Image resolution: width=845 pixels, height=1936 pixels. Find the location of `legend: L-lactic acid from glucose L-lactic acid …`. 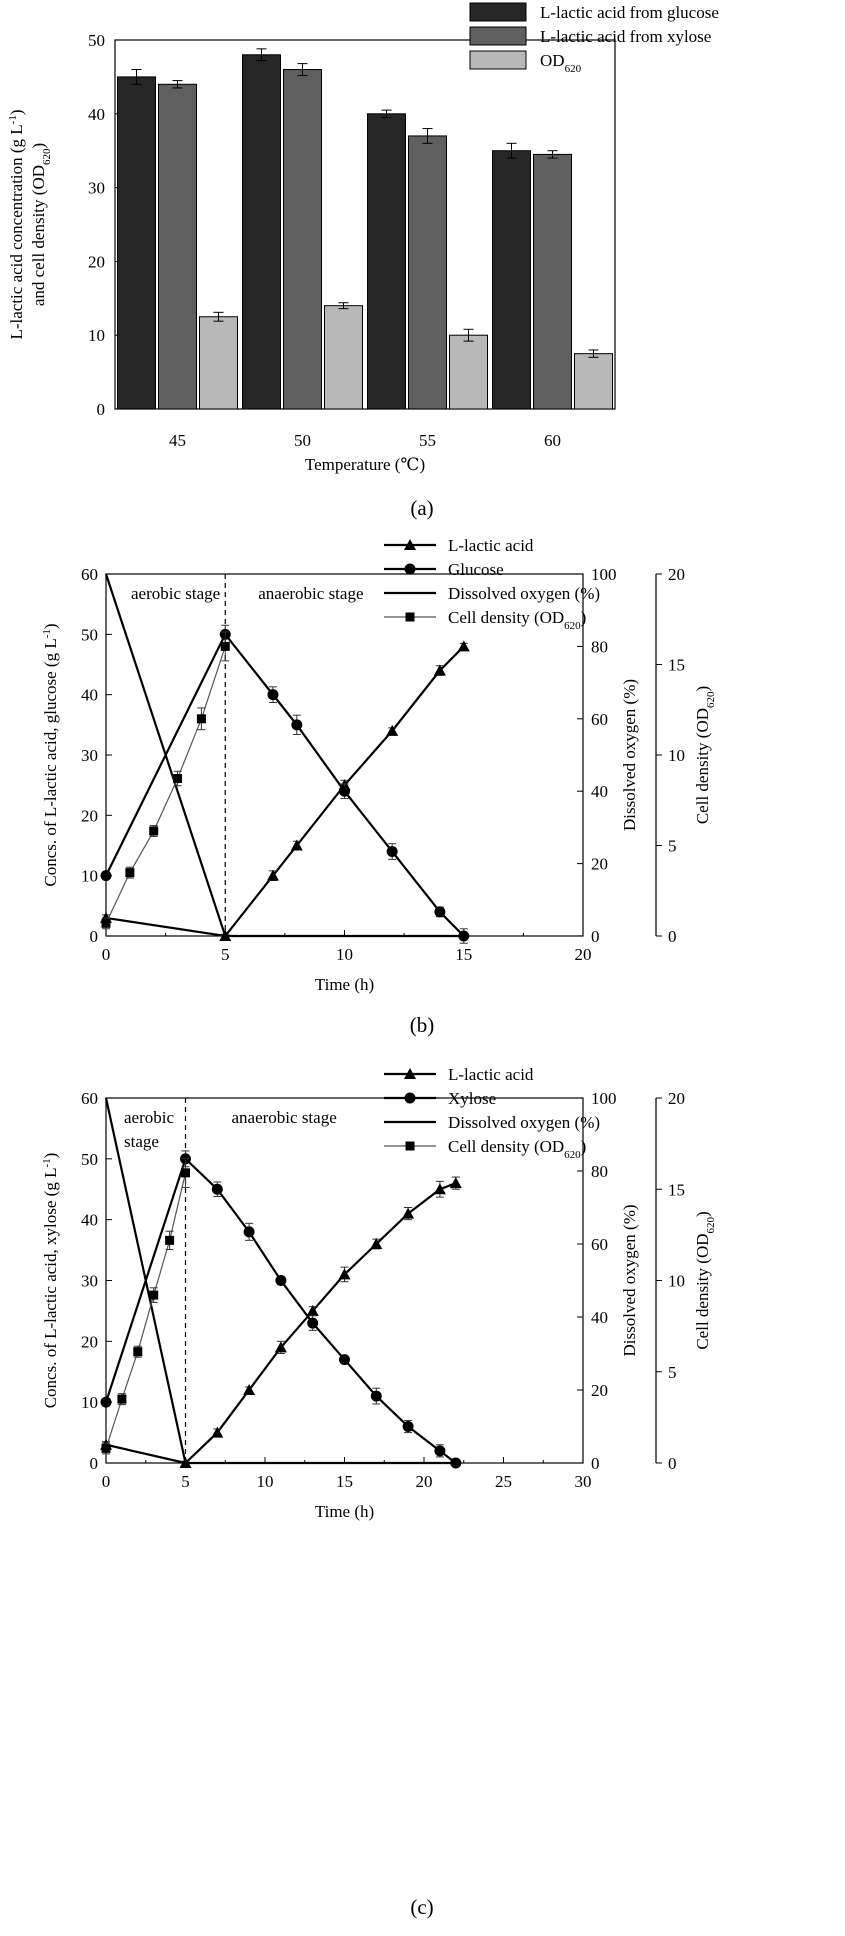

legend: L-lactic acid from glucose L-lactic acid … is located at coordinates (594, 38).